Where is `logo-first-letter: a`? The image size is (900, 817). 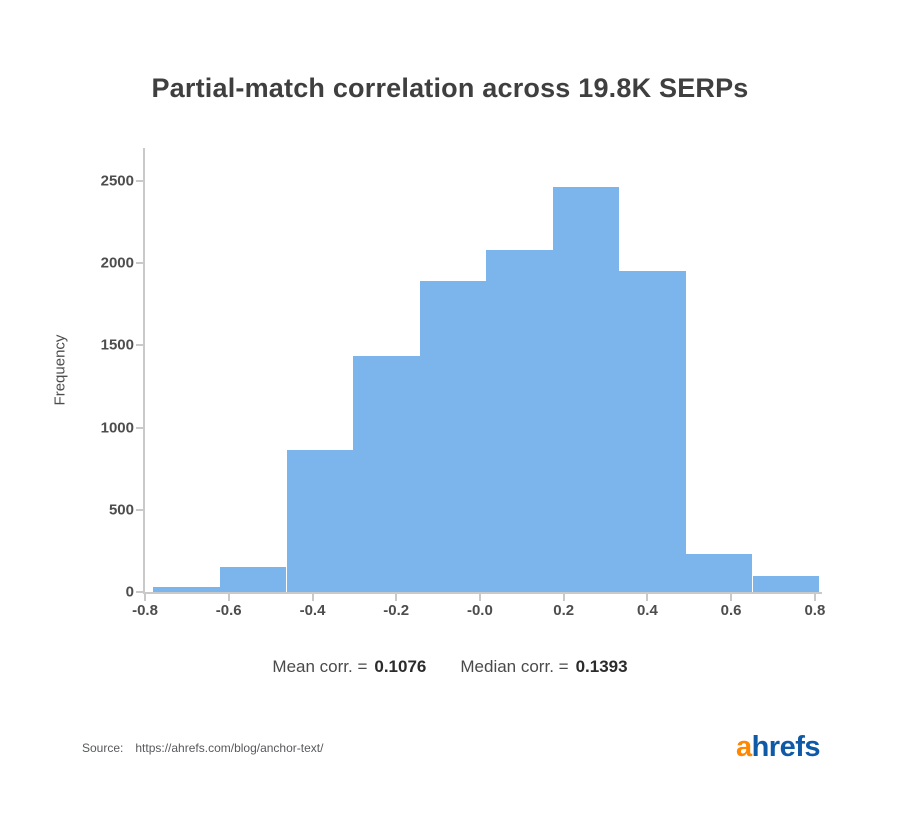 logo-first-letter: a is located at coordinates (743, 747).